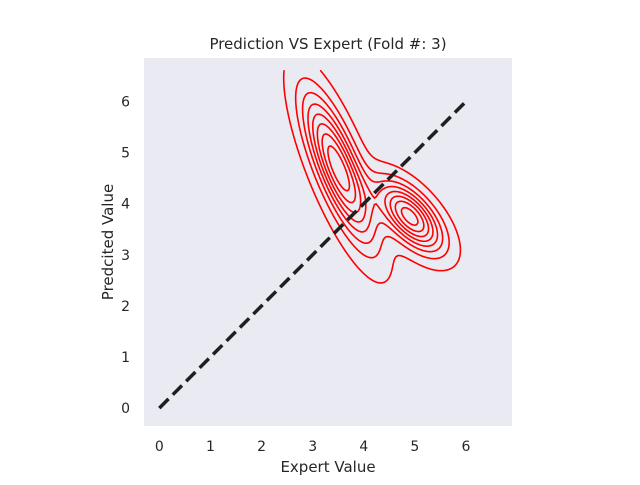 The width and height of the screenshot is (640, 485). I want to click on y-tick-label: 4, so click(125, 205).